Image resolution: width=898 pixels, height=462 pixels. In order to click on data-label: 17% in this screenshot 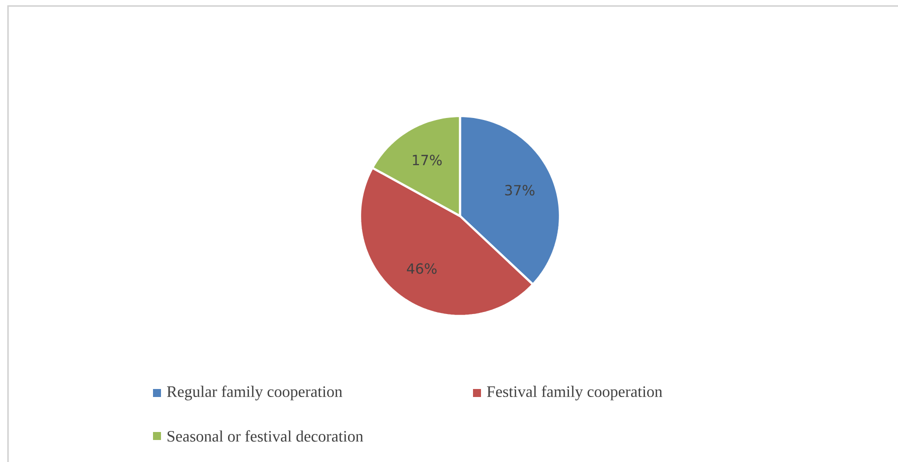, I will do `click(427, 160)`.